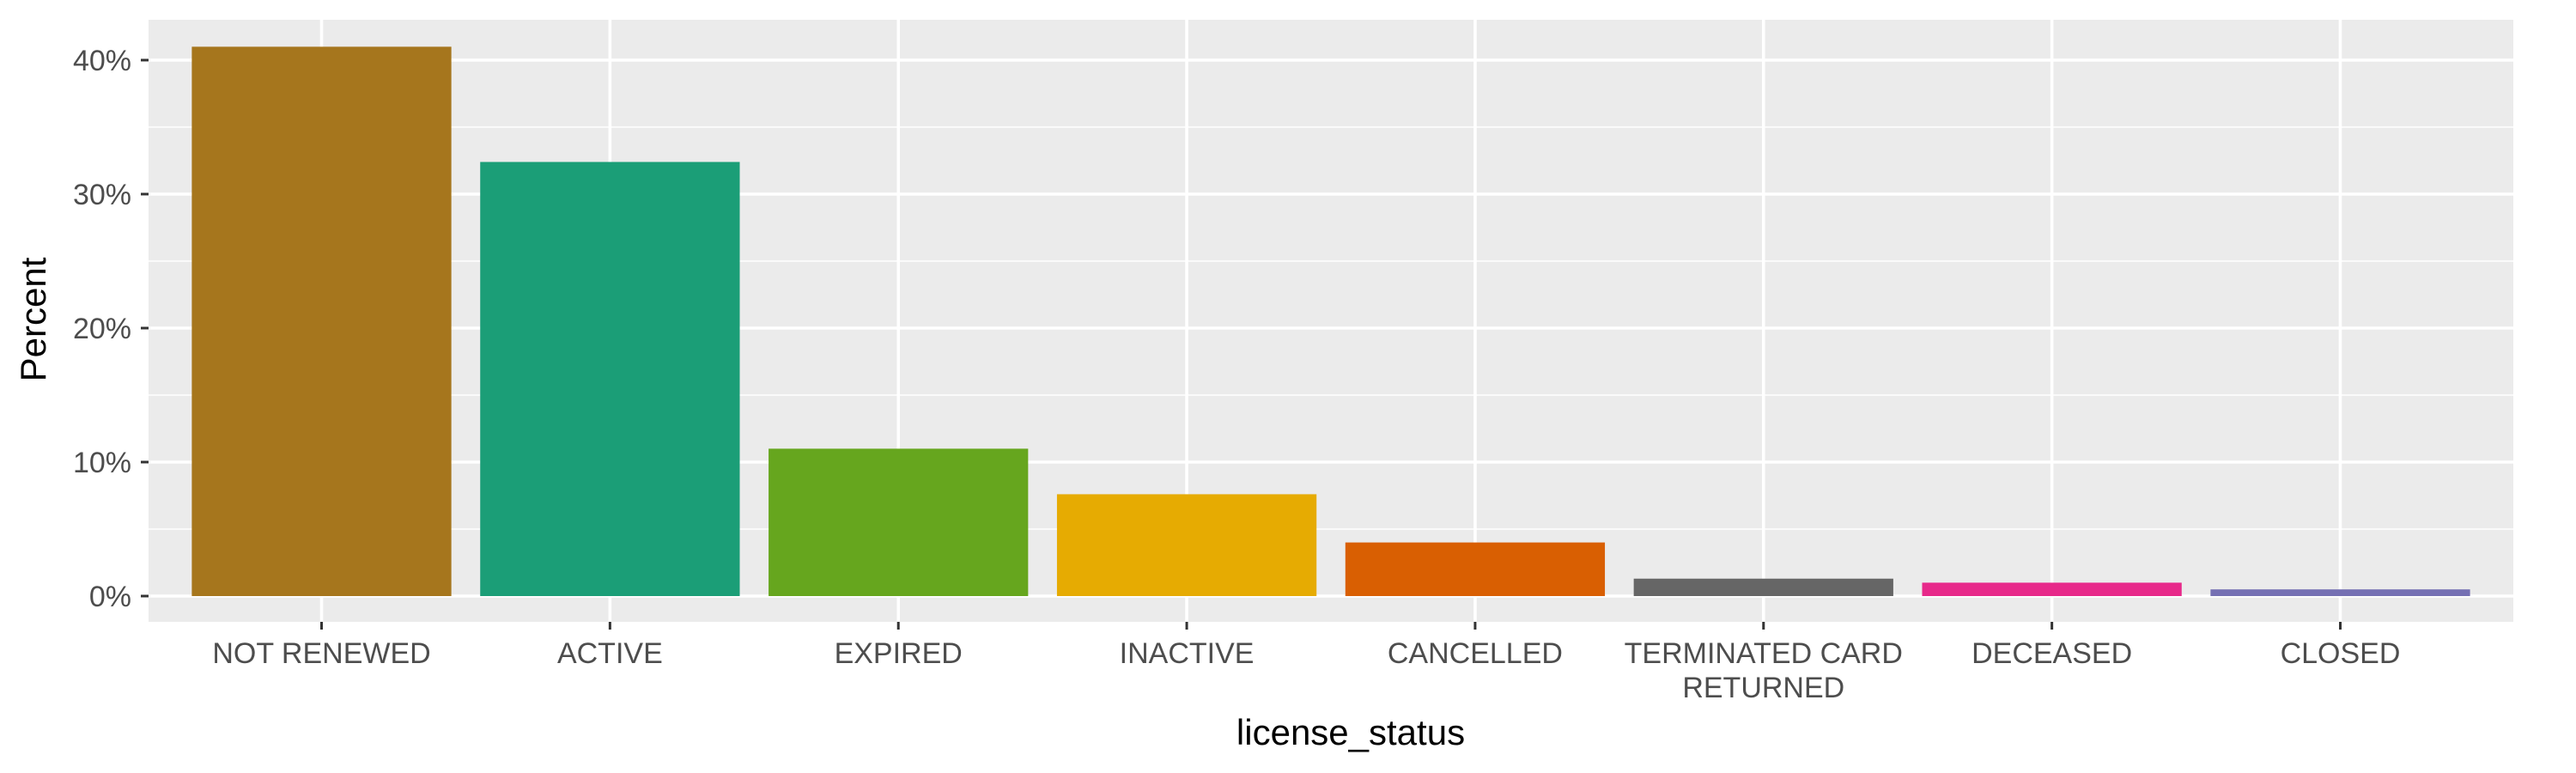  Describe the element at coordinates (102, 61) in the screenshot. I see `y-tick-label: 40%` at that location.